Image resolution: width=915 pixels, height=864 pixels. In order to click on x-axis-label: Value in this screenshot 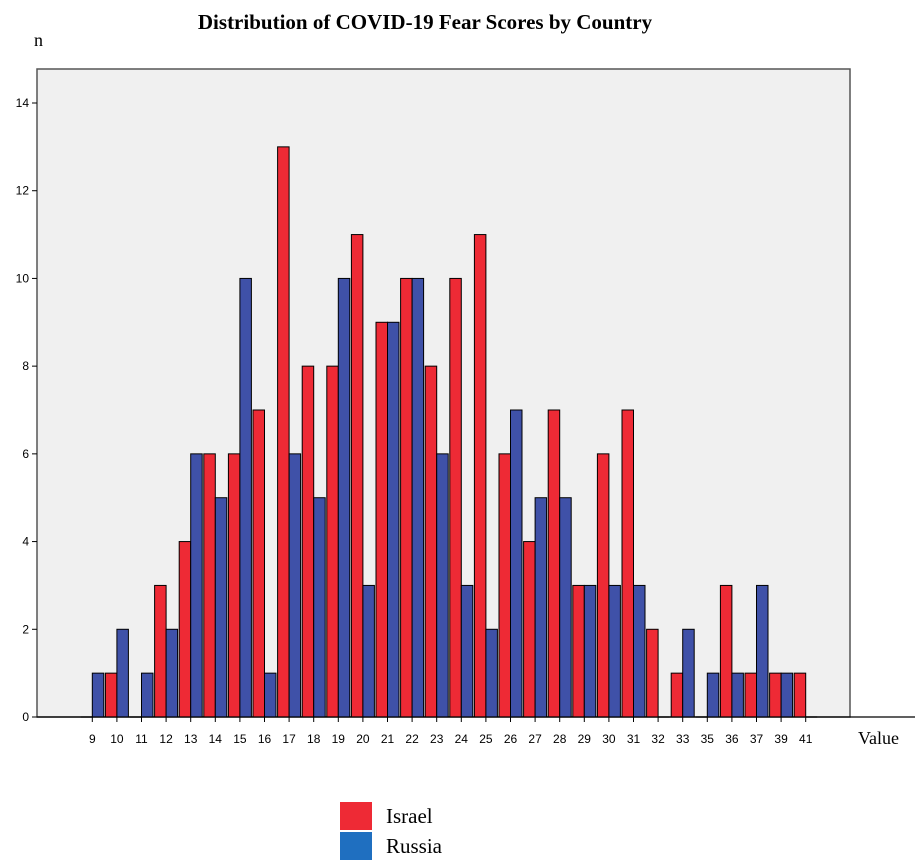, I will do `click(878, 738)`.